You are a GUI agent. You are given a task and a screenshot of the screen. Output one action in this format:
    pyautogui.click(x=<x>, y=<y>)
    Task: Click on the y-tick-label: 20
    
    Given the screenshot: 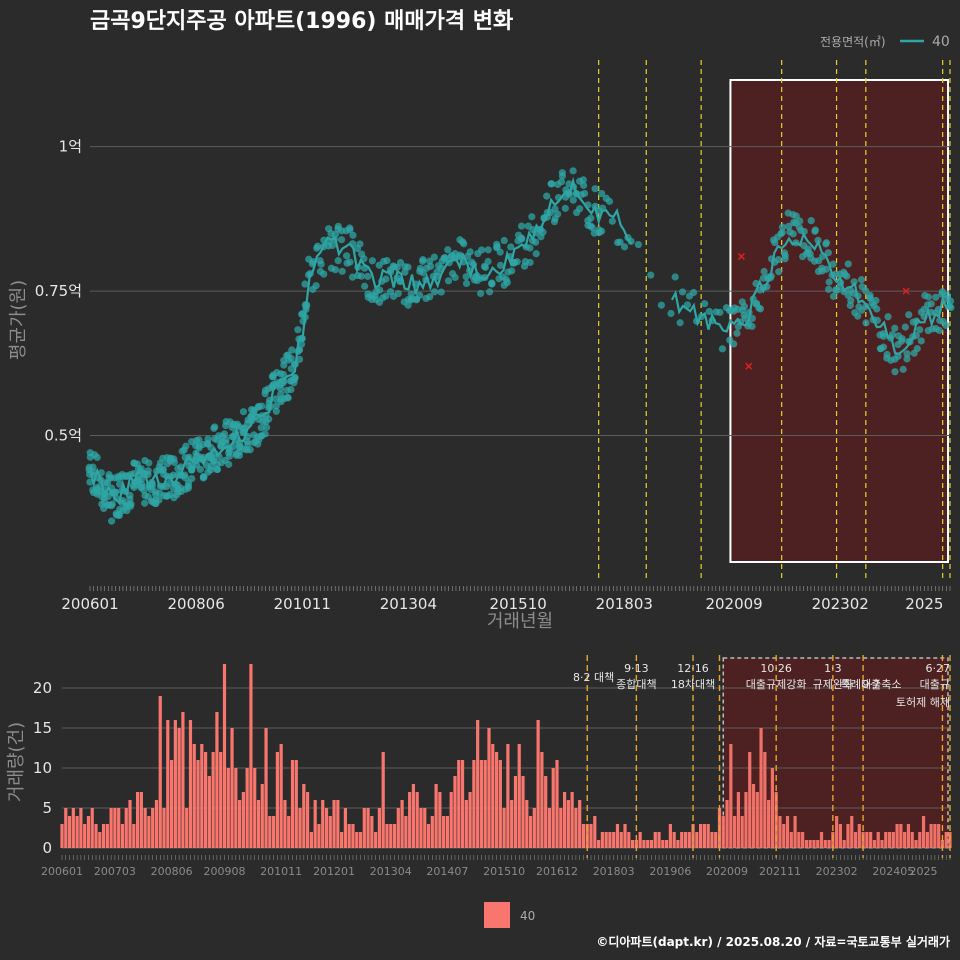 What is the action you would take?
    pyautogui.click(x=42, y=688)
    